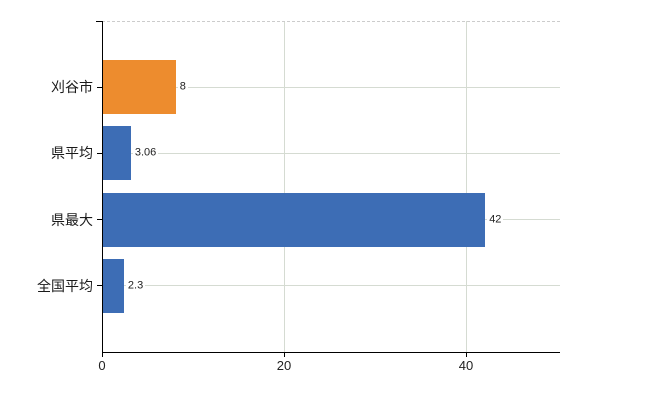 The image size is (650, 400). I want to click on value-label: 3.06, so click(145, 153).